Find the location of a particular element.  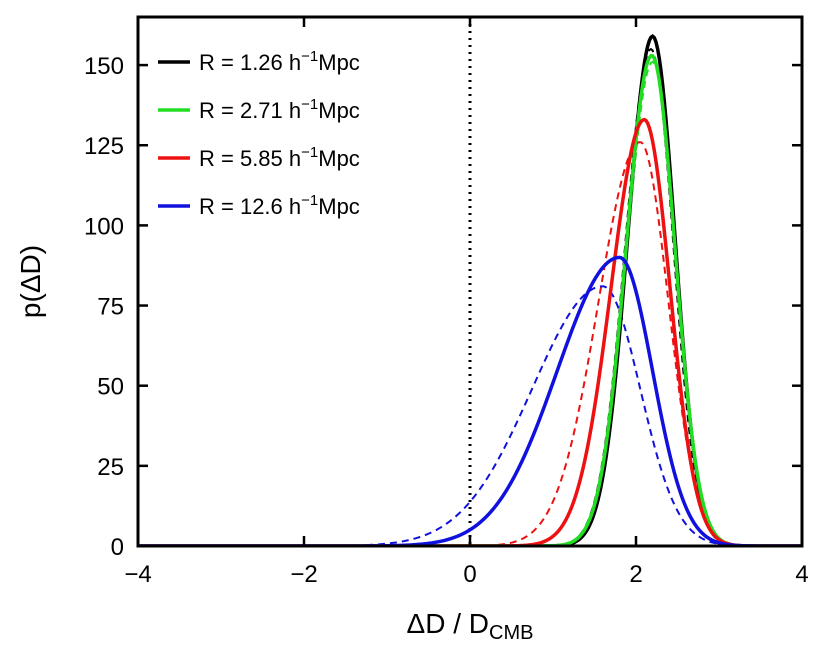

x-tick-label: −2 is located at coordinates (303, 574).